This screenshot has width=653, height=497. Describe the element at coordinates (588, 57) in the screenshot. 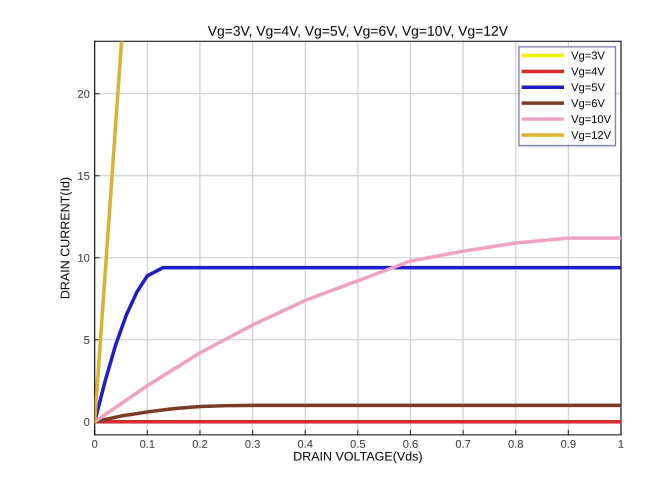

I see `legend-label: Vg=3V` at that location.